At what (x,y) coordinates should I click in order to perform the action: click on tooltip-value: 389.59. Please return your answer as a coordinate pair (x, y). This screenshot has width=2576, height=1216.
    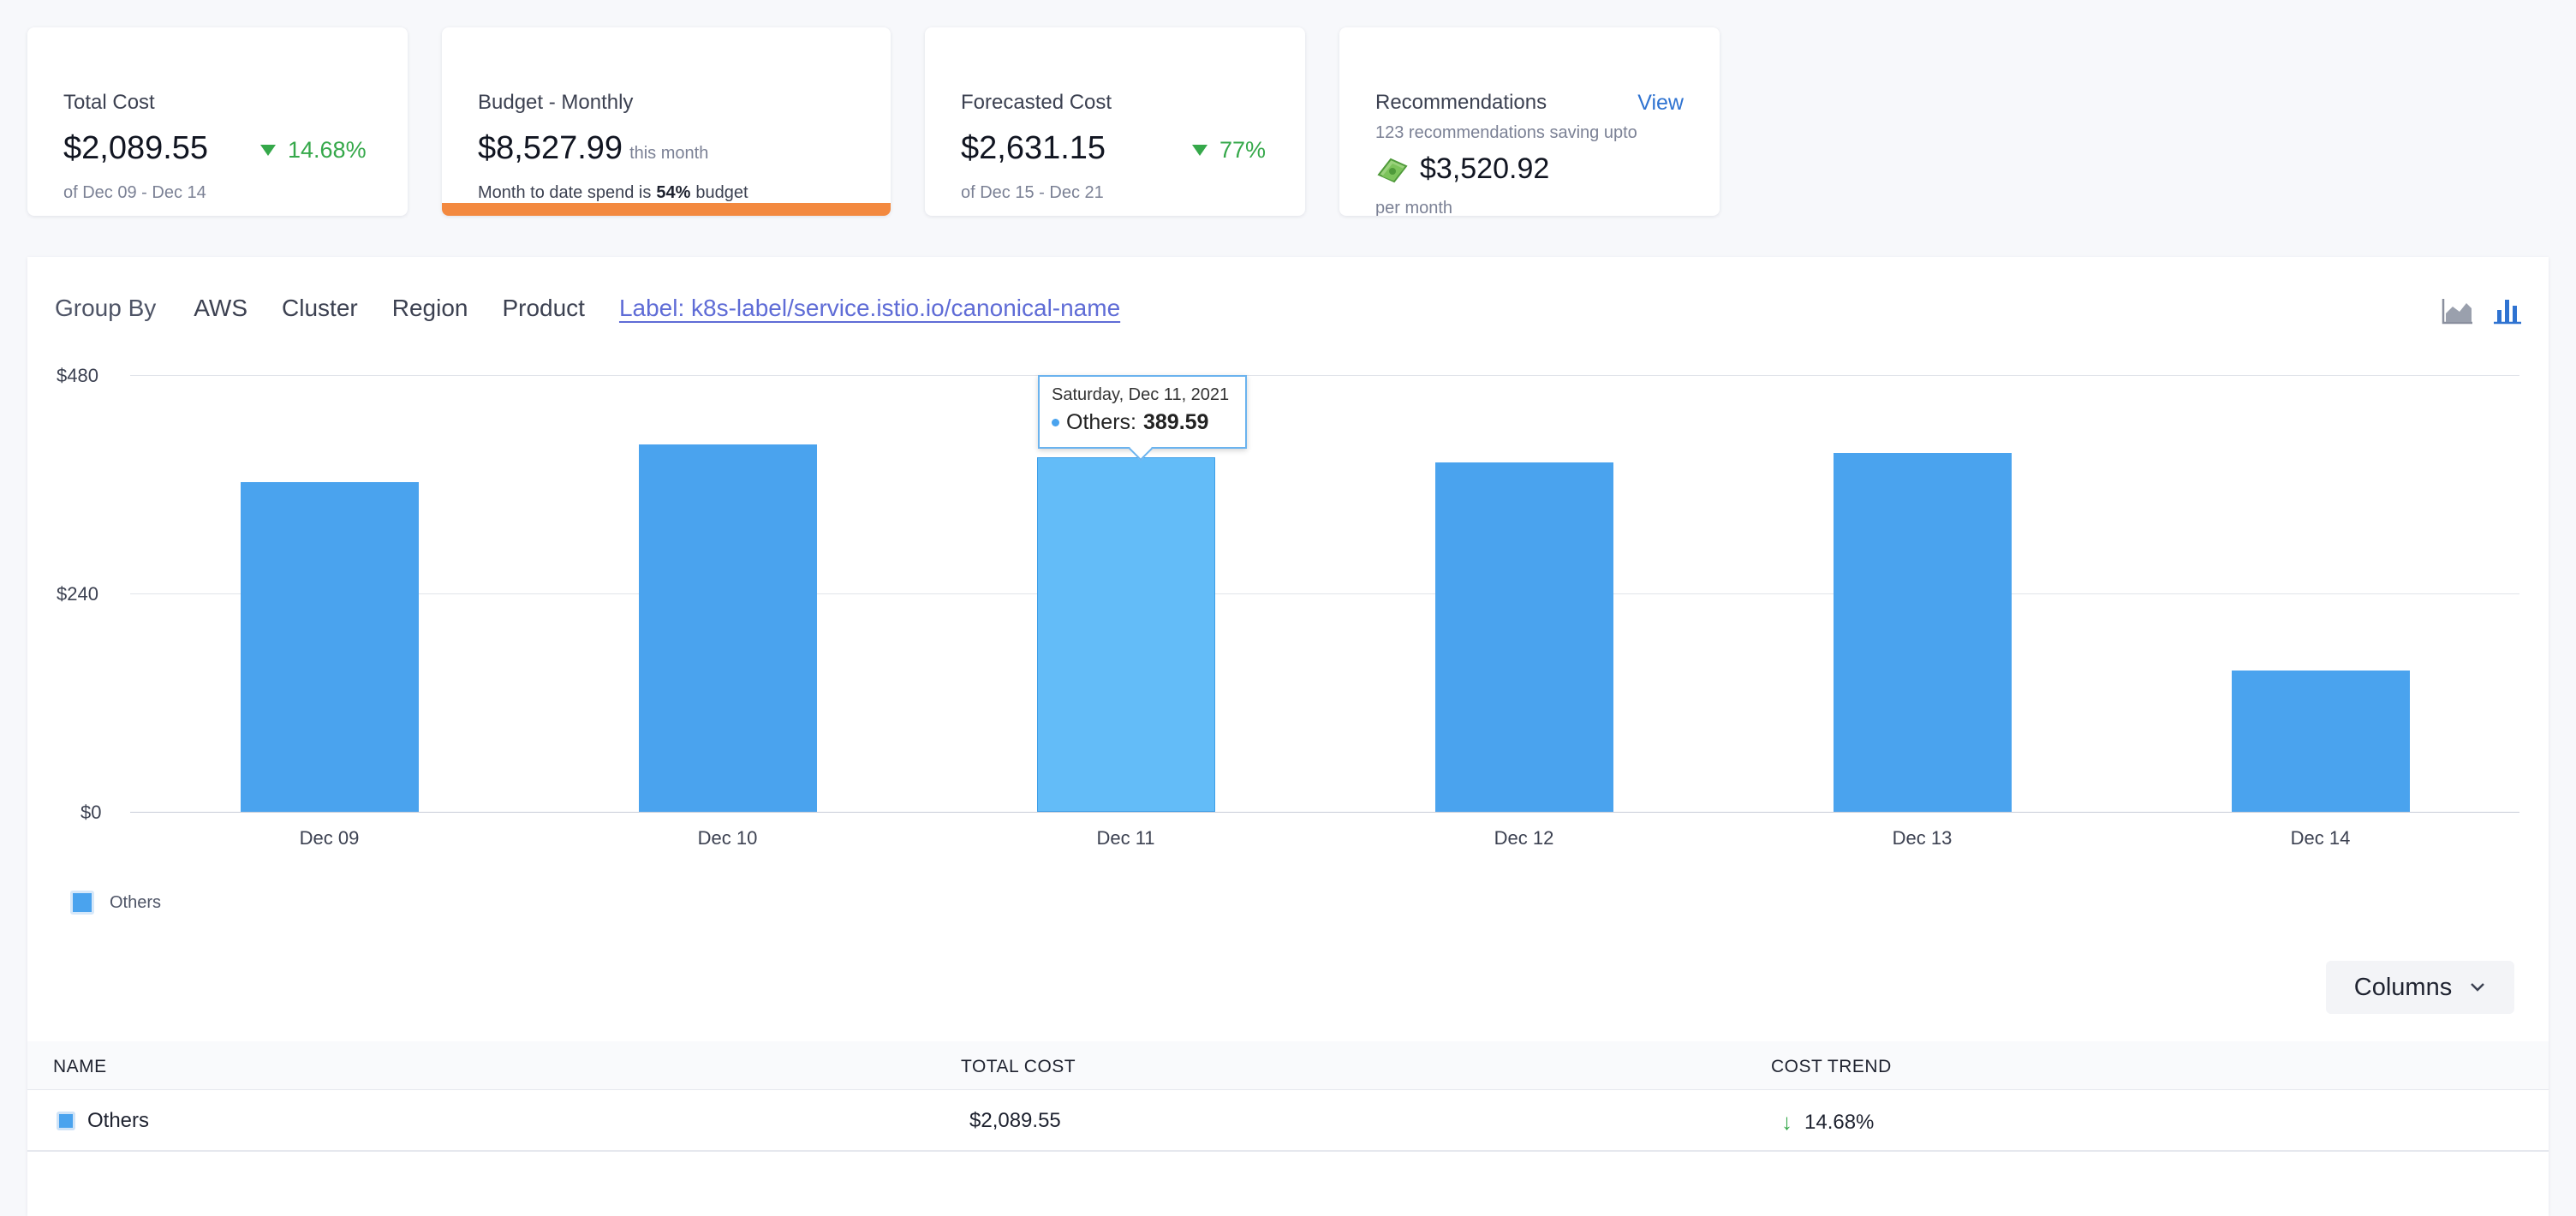
    Looking at the image, I should click on (1175, 422).